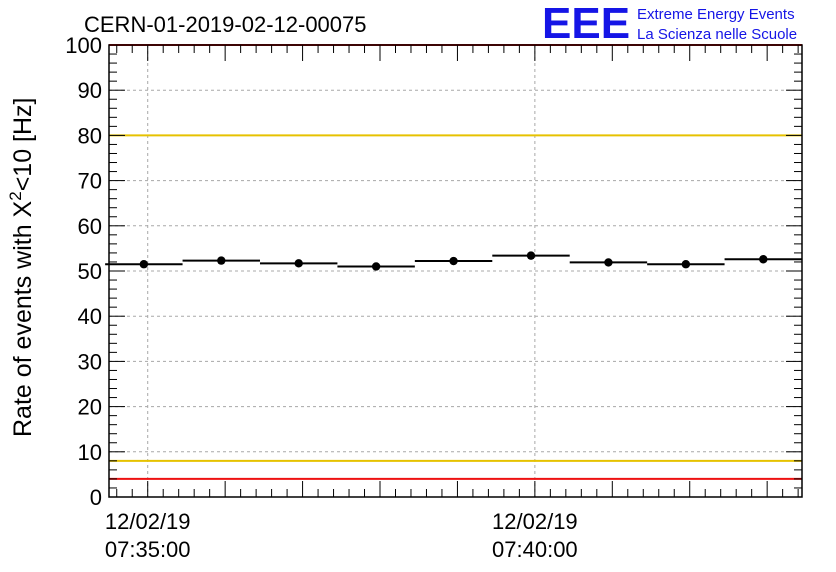 Image resolution: width=836 pixels, height=572 pixels. I want to click on y-tick-label: 50, so click(90, 271).